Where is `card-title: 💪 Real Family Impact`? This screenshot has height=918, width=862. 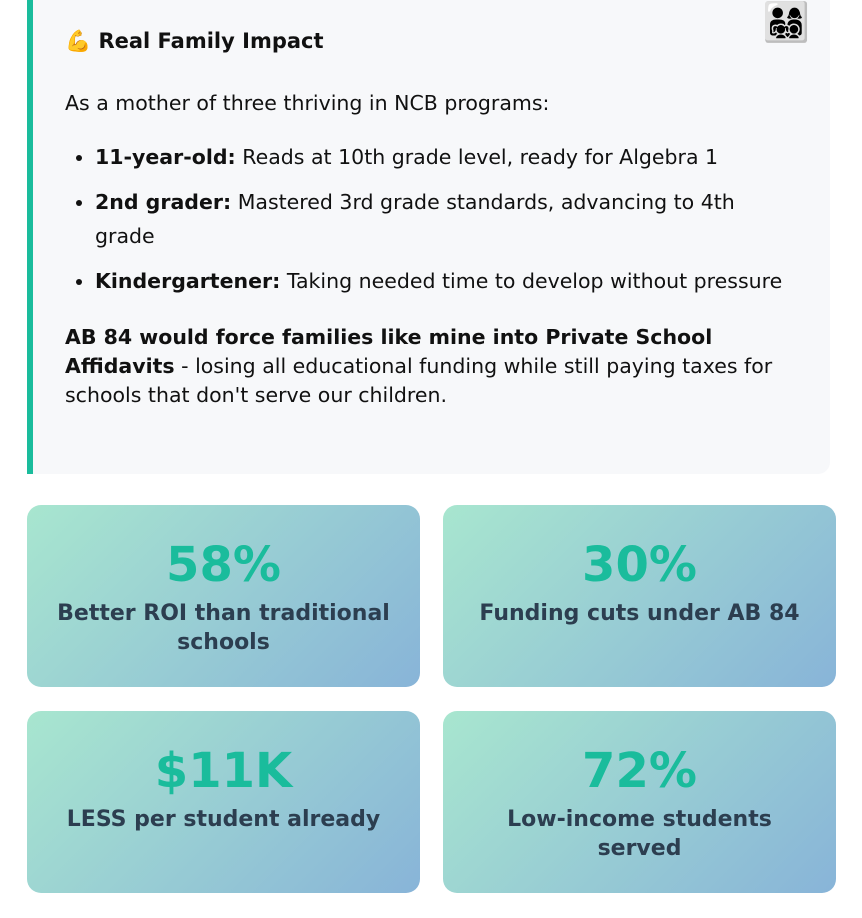
card-title: 💪 Real Family Impact is located at coordinates (432, 41).